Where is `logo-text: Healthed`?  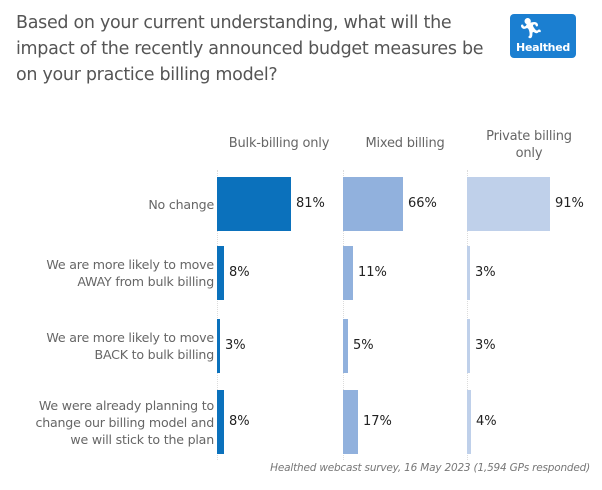
logo-text: Healthed is located at coordinates (543, 47).